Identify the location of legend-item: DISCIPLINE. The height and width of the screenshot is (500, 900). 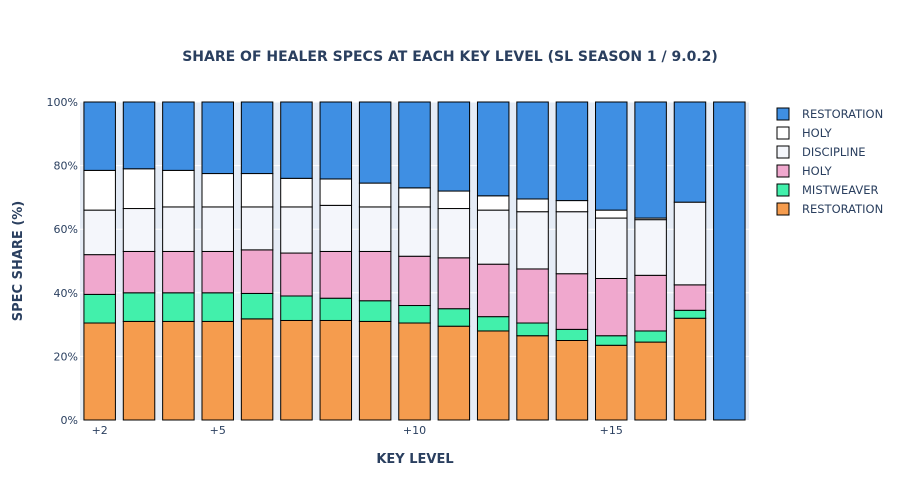
(821, 152).